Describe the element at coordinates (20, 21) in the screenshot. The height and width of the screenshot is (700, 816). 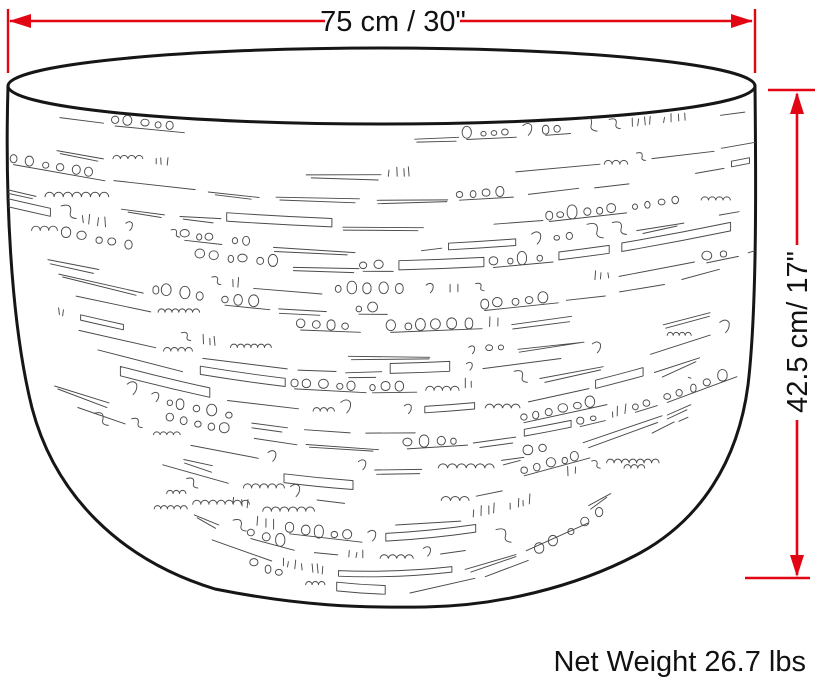
I see `width-arrow-left-icon` at that location.